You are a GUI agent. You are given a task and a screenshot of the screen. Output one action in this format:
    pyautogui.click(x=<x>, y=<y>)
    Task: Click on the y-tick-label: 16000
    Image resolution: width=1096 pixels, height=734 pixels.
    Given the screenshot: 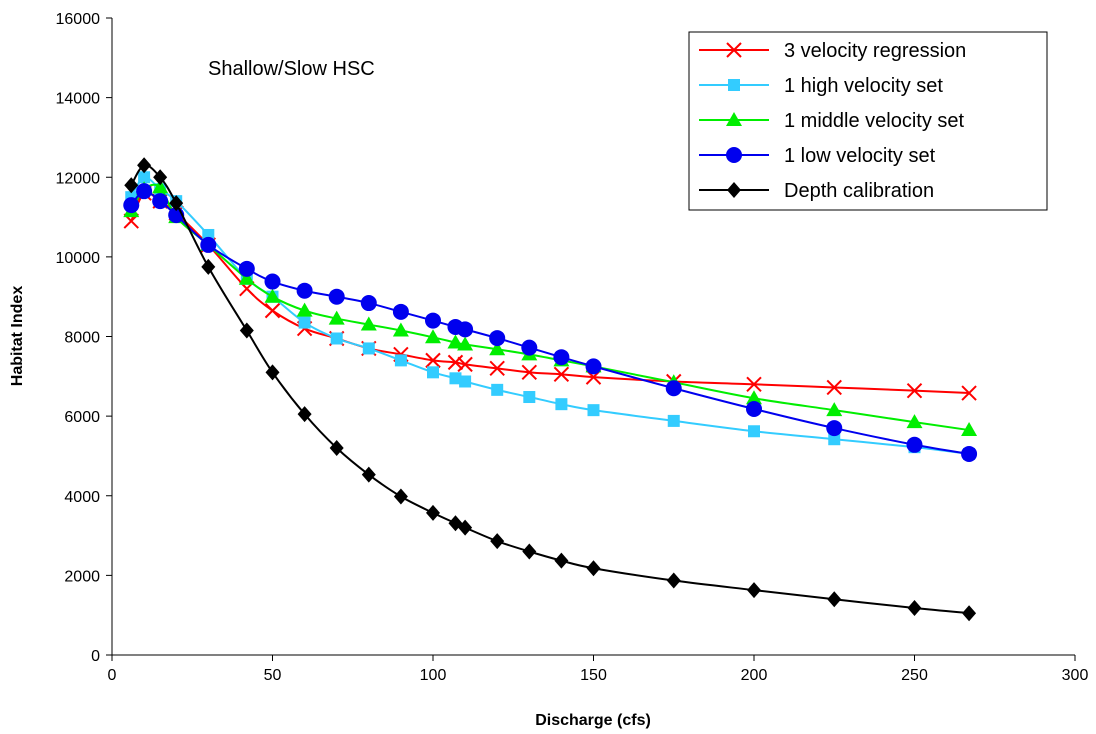 What is the action you would take?
    pyautogui.click(x=78, y=19)
    